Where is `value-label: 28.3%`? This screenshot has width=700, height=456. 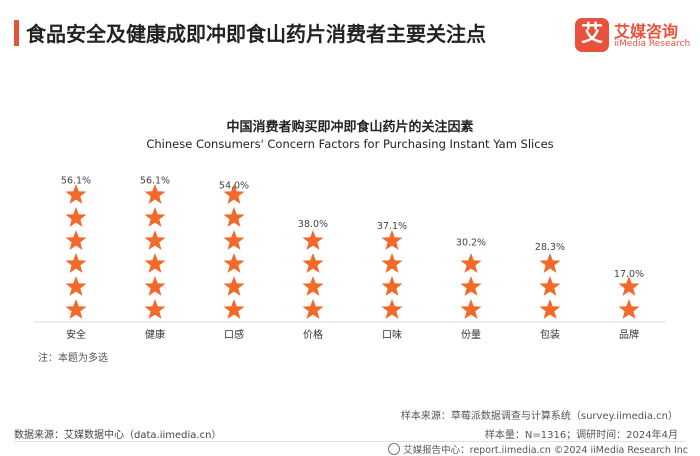 value-label: 28.3% is located at coordinates (550, 247).